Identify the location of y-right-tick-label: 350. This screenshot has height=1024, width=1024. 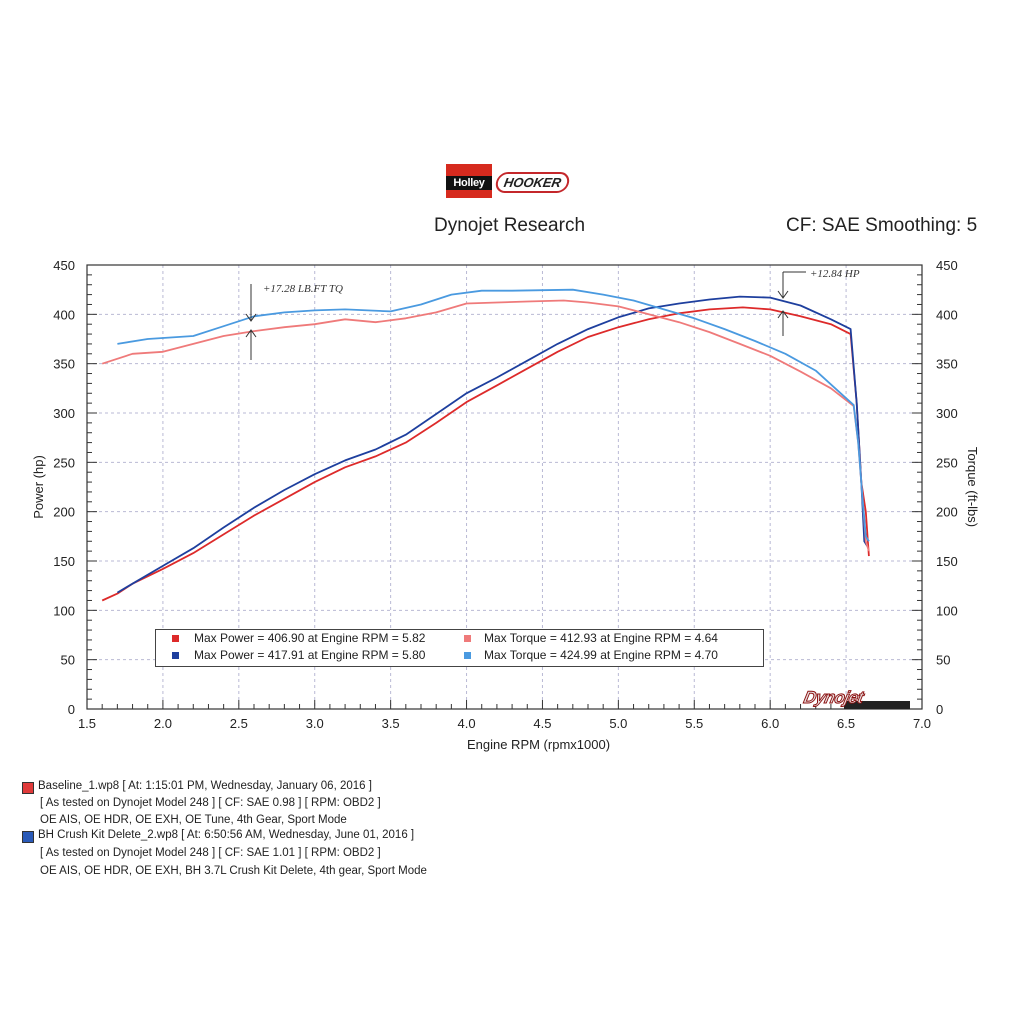
(947, 364).